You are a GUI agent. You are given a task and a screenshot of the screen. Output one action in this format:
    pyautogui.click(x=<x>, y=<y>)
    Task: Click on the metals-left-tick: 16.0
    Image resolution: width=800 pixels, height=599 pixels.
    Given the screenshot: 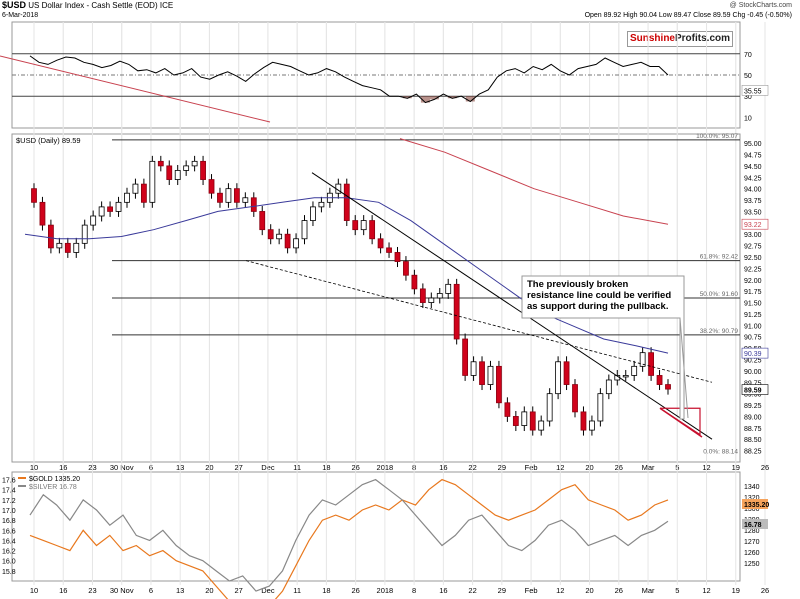 What is the action you would take?
    pyautogui.click(x=9, y=562)
    